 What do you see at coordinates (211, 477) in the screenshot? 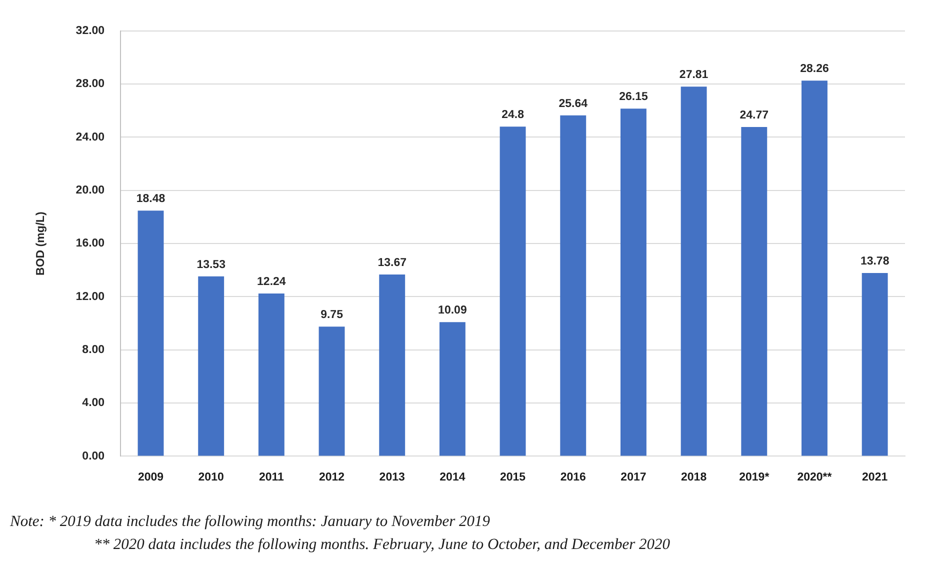
I see `x-tick-label: 2010` at bounding box center [211, 477].